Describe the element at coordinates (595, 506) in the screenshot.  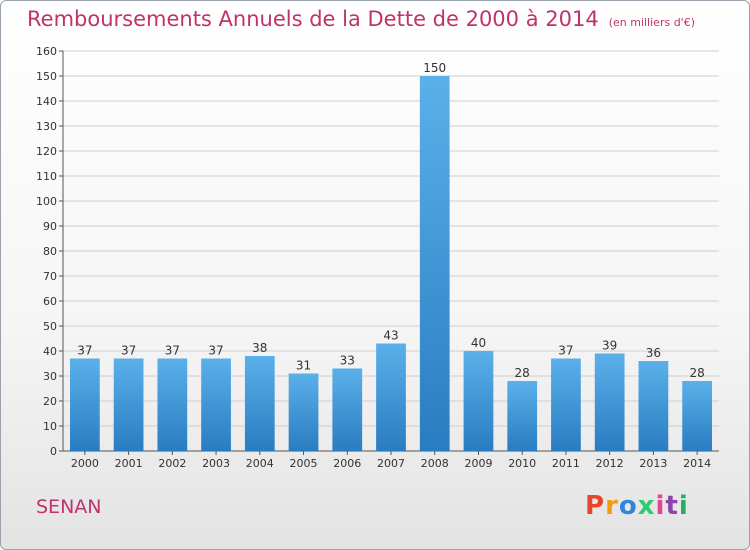
I see `logo-letter: P` at that location.